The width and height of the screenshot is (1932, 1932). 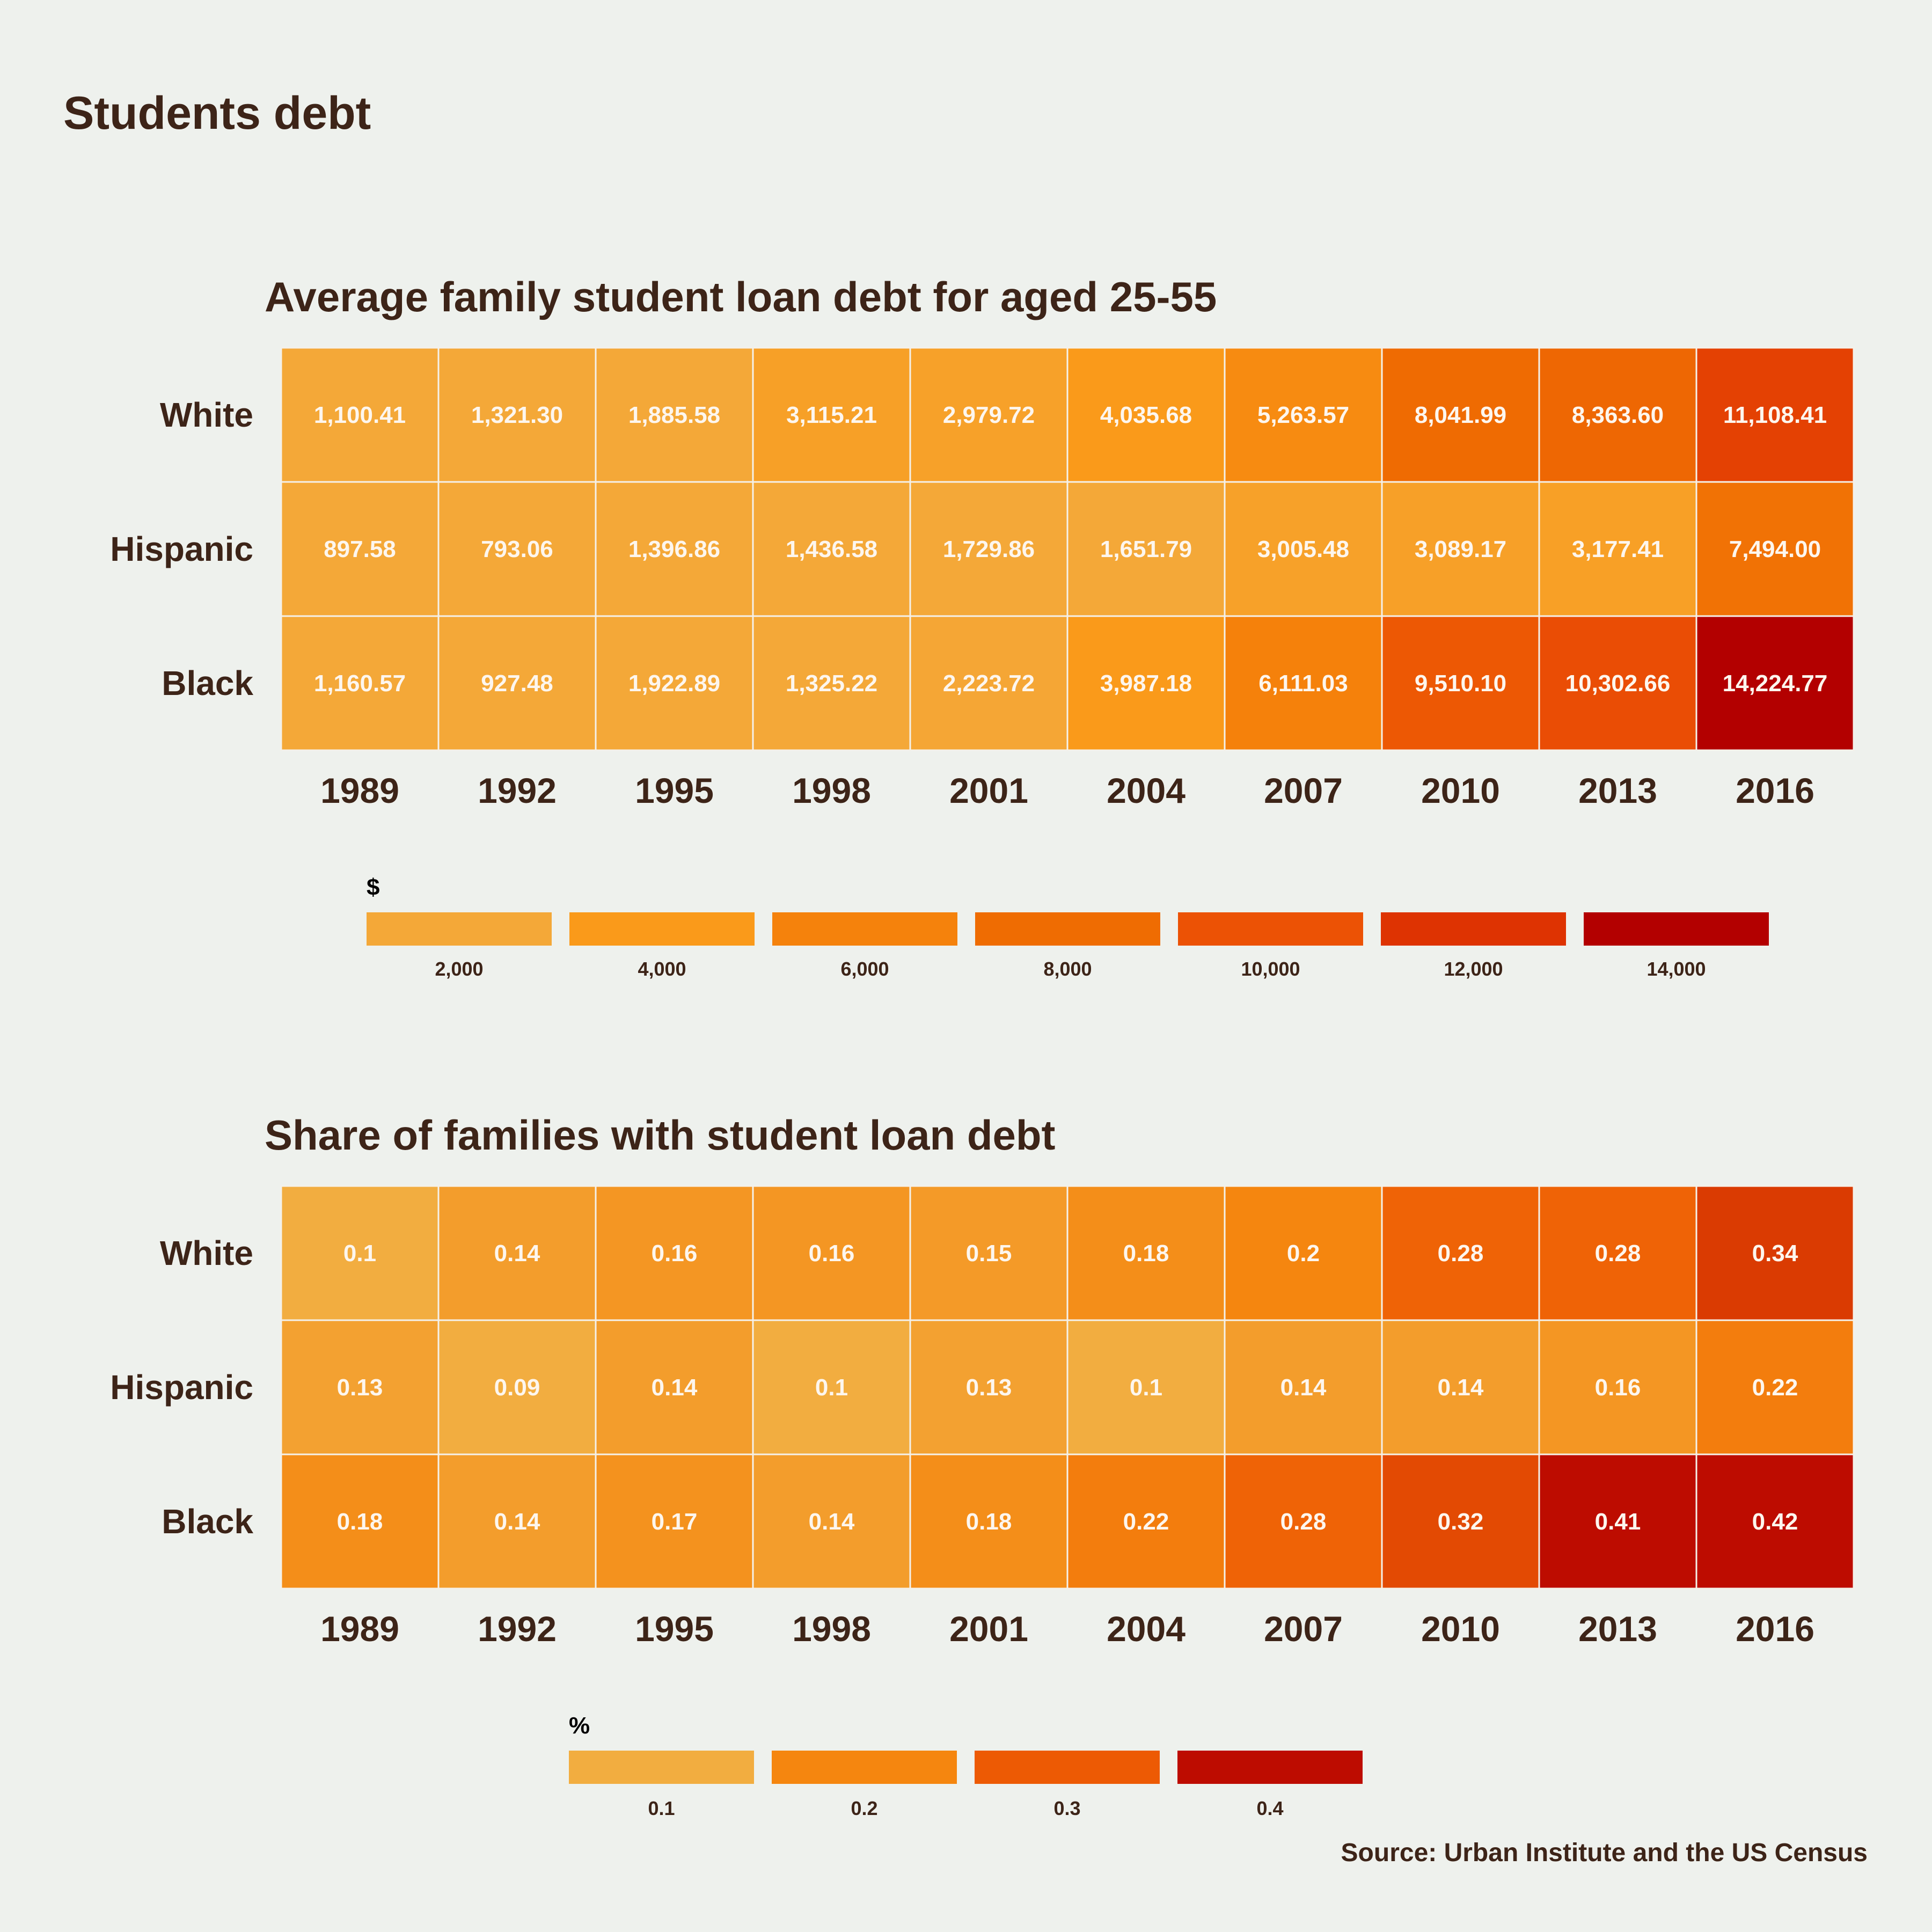 I want to click on cell-value-label: 8,363.60, so click(x=1618, y=415).